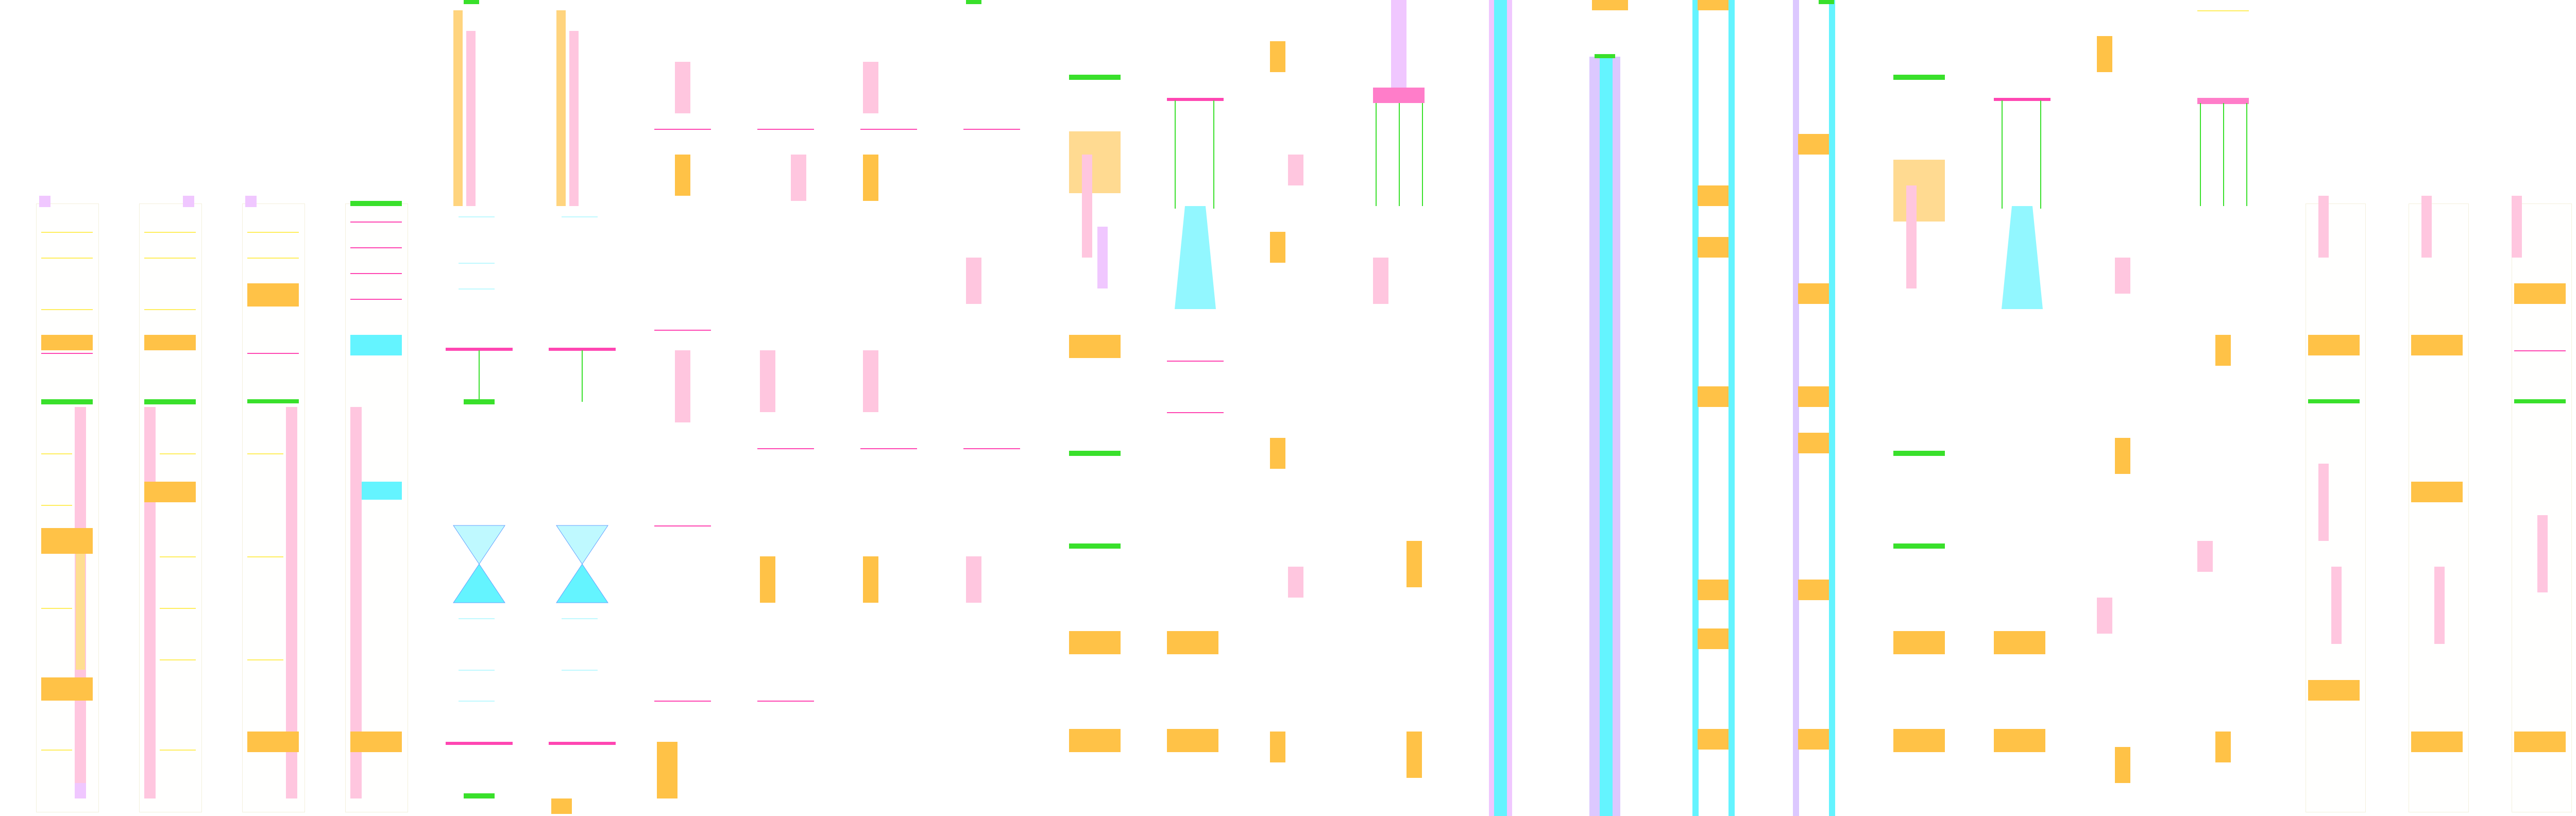 The width and height of the screenshot is (2576, 816). Describe the element at coordinates (188, 201) in the screenshot. I see `corner-block` at that location.